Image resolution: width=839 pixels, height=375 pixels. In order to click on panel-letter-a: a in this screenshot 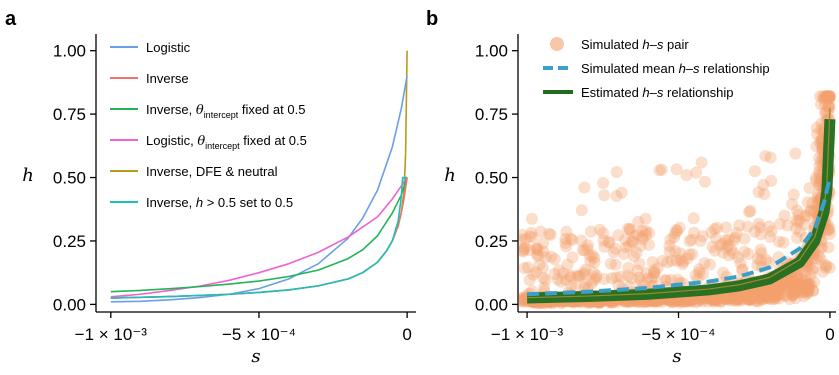, I will do `click(11, 19)`.